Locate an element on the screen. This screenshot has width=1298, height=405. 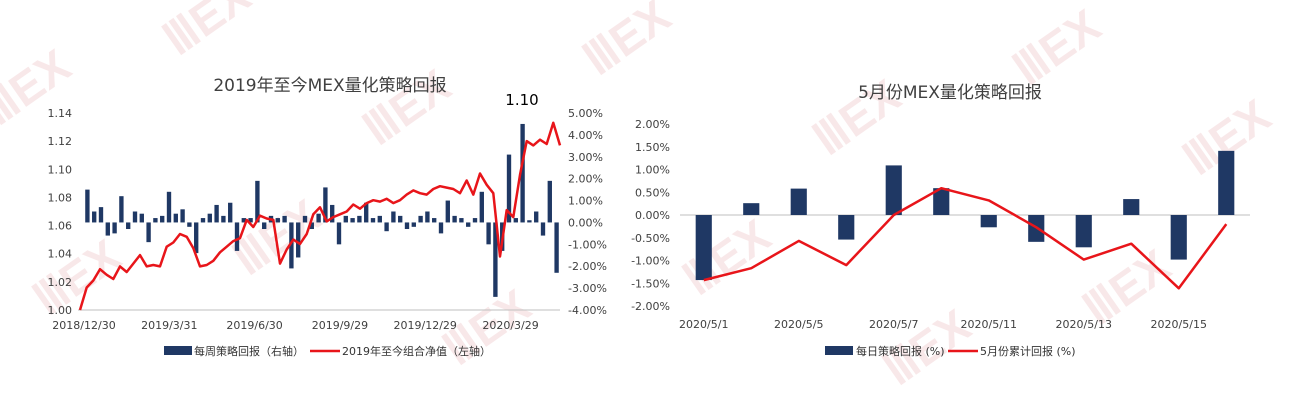
y-right-tick-label: 2.00% is located at coordinates (585, 179).